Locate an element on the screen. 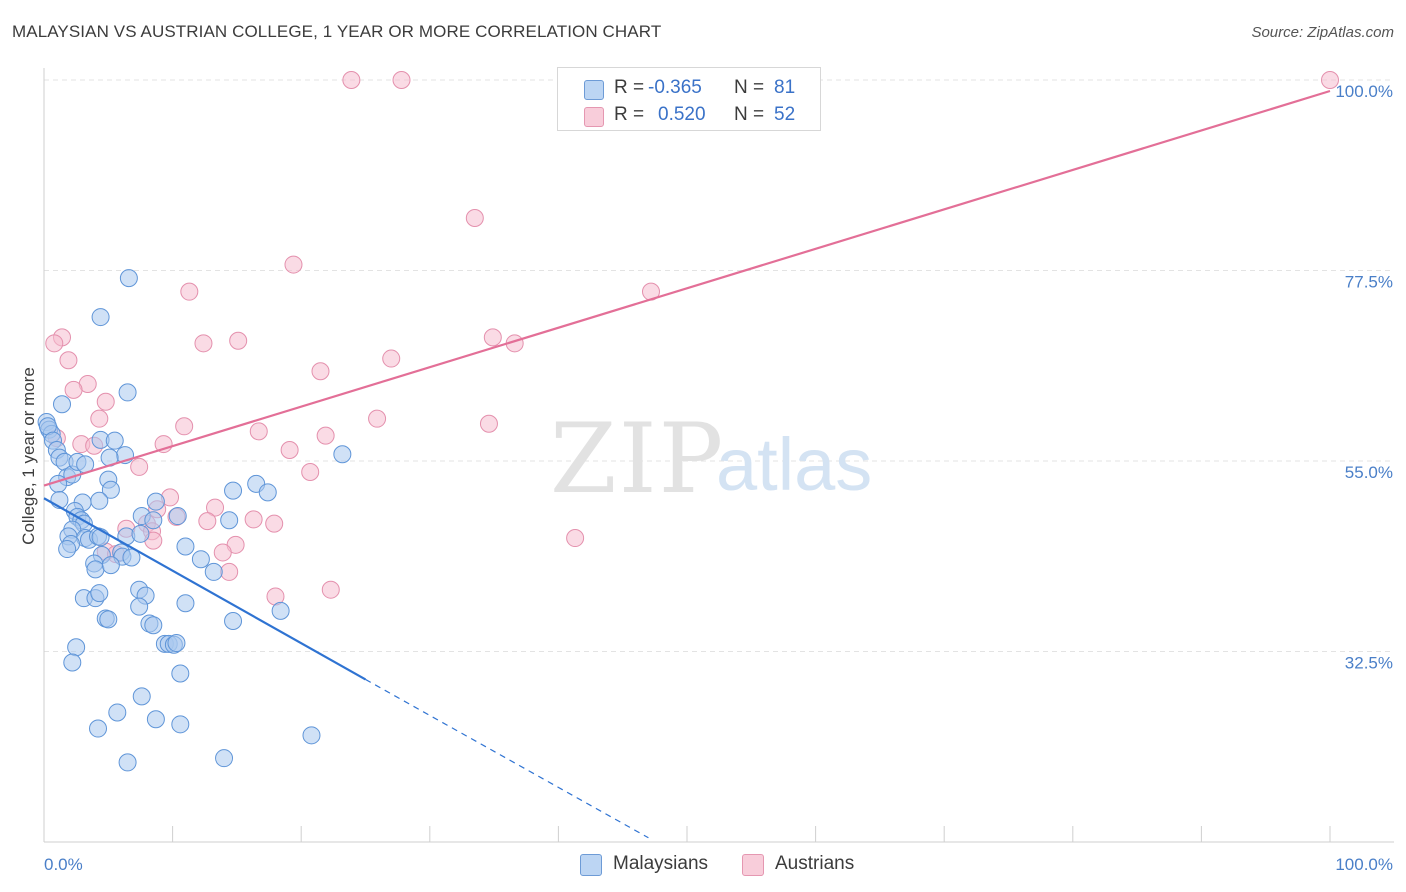 The width and height of the screenshot is (1406, 892). malaysian-points is located at coordinates (194, 520).